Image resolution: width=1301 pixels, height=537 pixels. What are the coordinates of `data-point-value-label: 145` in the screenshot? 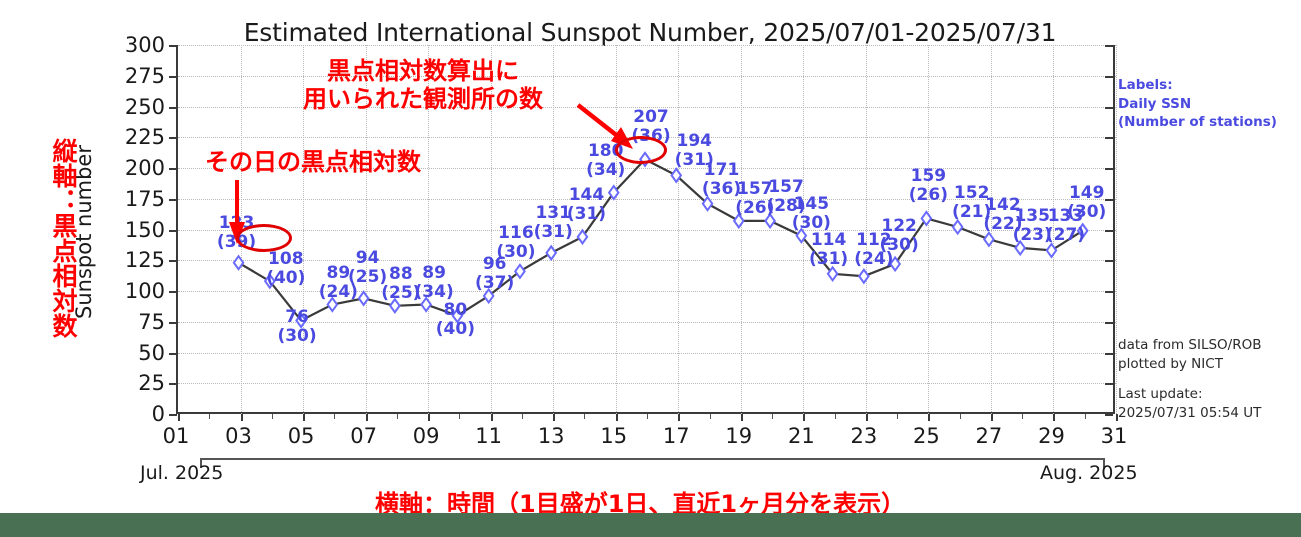 It's located at (811, 203).